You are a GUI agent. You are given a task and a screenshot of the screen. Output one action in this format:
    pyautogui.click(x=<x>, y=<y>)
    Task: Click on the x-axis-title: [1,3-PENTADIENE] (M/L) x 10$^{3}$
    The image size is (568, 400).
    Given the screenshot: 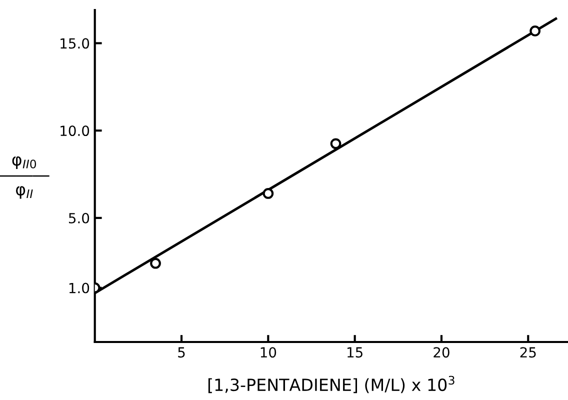 What is the action you would take?
    pyautogui.click(x=331, y=385)
    